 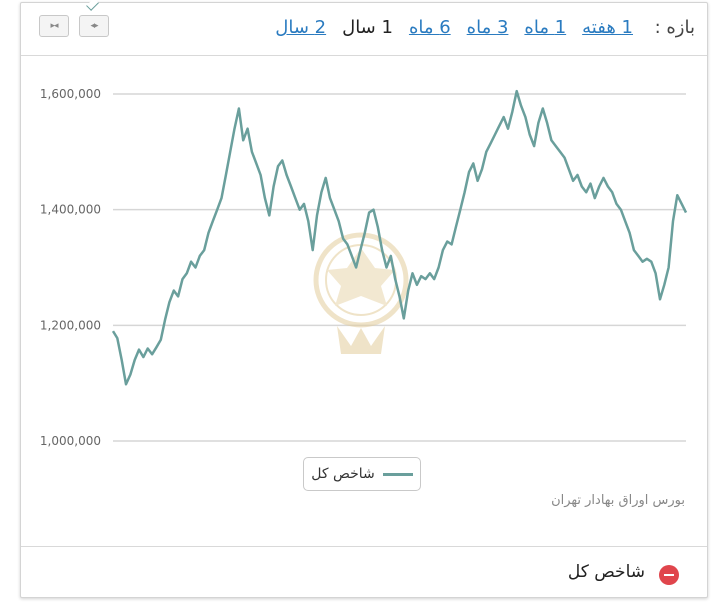 What do you see at coordinates (364, 572) in the screenshot?
I see `series-footer: شاخص کل` at bounding box center [364, 572].